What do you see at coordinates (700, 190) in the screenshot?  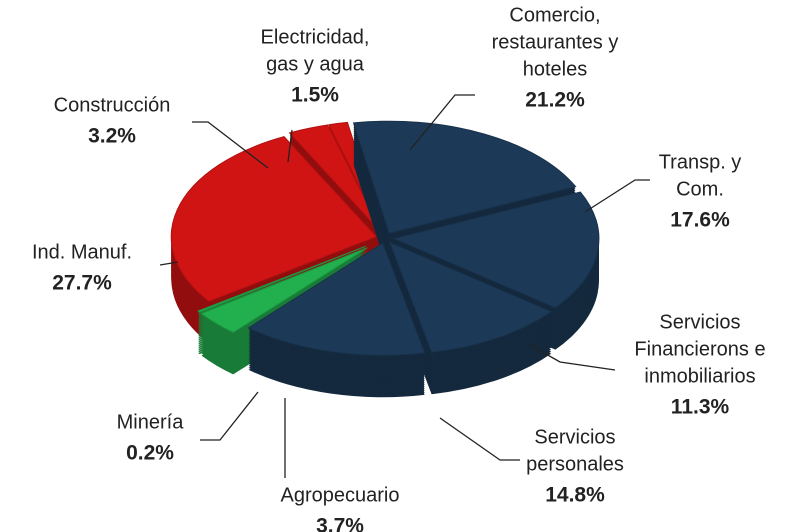 I see `slice-label: Com.` at bounding box center [700, 190].